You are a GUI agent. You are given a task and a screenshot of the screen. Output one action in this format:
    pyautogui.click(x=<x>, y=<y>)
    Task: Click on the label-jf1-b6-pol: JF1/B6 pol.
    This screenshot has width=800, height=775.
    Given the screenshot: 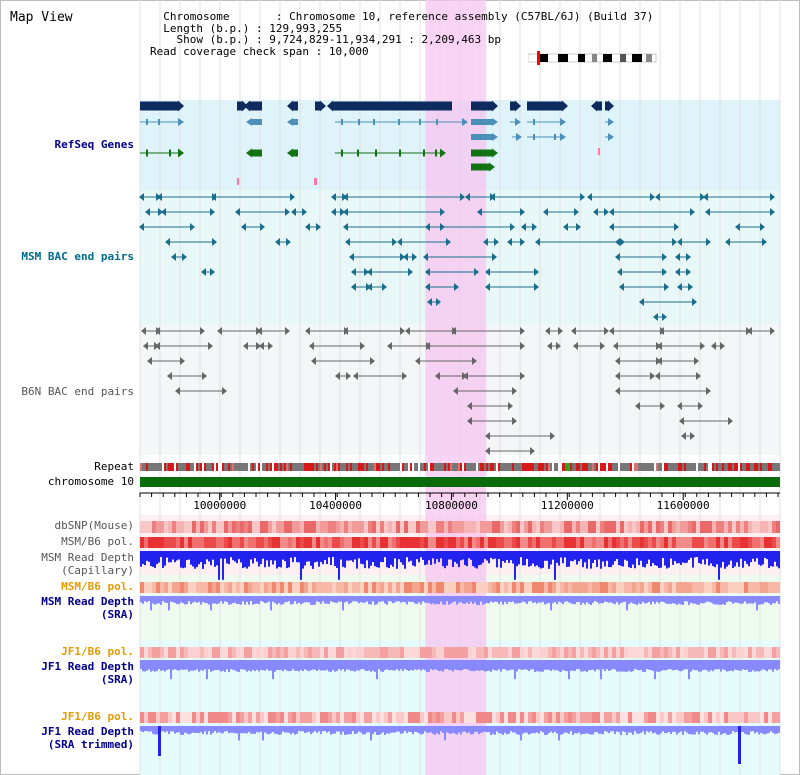 What is the action you would take?
    pyautogui.click(x=97, y=651)
    